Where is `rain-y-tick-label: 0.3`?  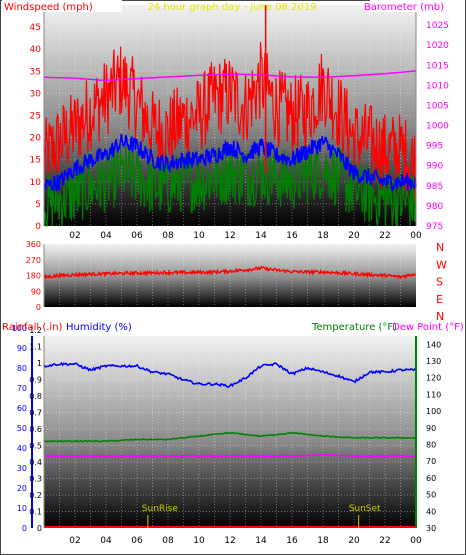
rain-y-tick-label: 0.3 is located at coordinates (35, 479).